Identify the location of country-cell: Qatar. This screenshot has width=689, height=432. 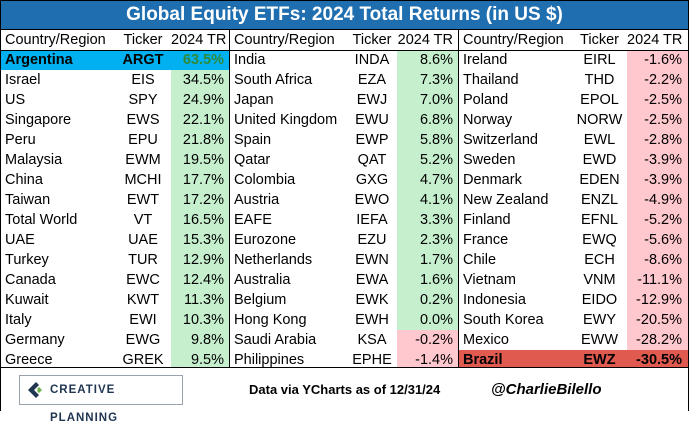
(252, 160).